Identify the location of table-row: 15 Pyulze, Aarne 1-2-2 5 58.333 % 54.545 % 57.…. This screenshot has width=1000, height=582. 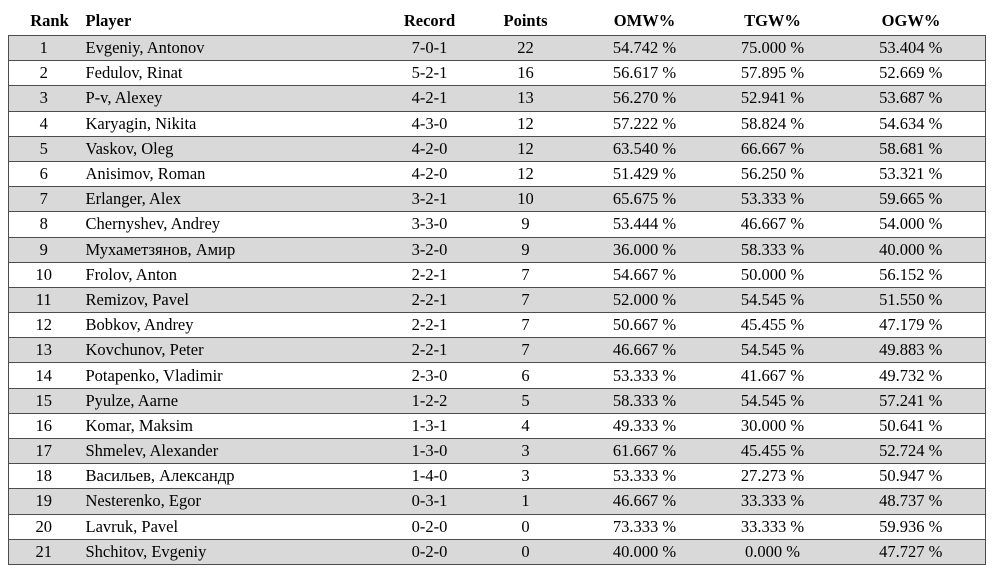
(497, 401).